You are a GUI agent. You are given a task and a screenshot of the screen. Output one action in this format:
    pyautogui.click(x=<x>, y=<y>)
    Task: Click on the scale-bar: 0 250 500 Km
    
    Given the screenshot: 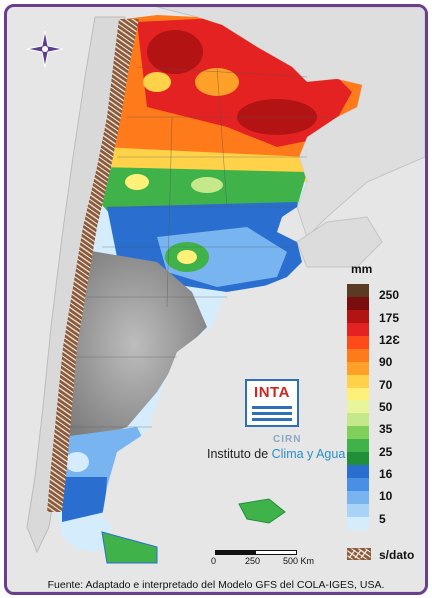 What is the action you would take?
    pyautogui.click(x=276, y=560)
    